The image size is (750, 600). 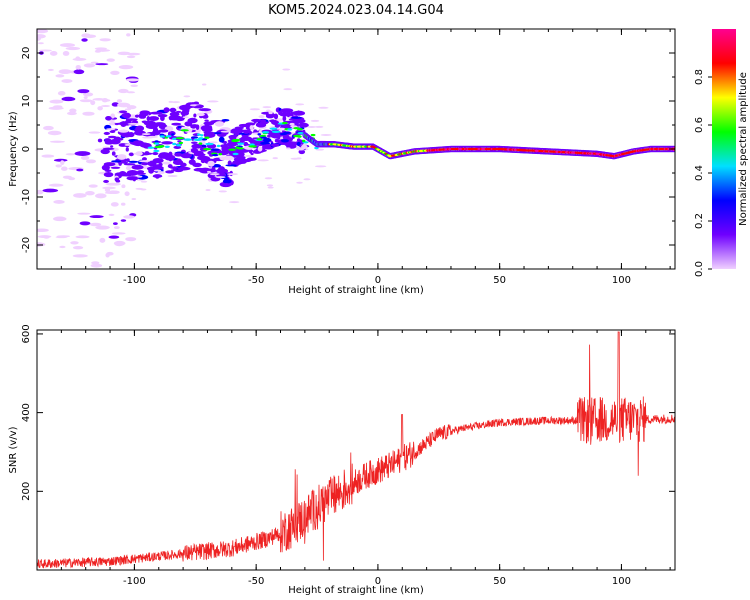 What do you see at coordinates (621, 280) in the screenshot?
I see `spectrogram-x-tick-label: 100` at bounding box center [621, 280].